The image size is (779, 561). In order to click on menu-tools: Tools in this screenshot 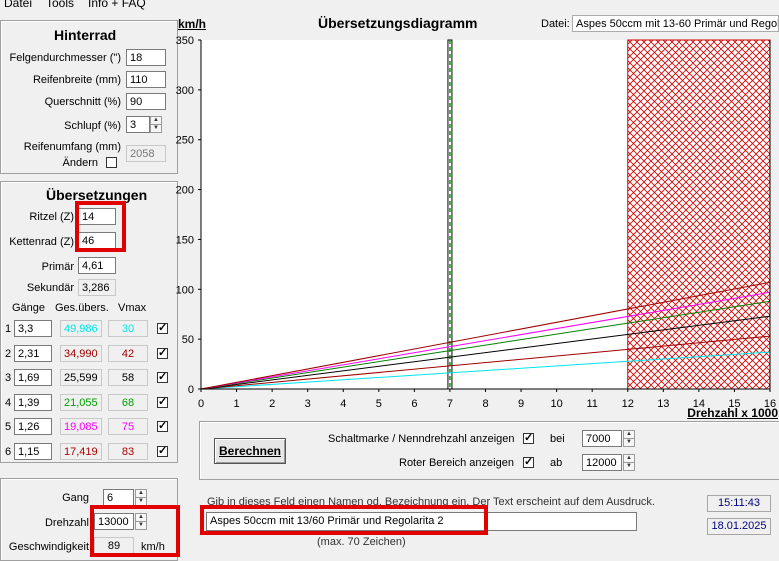, I will do `click(60, 5)`.